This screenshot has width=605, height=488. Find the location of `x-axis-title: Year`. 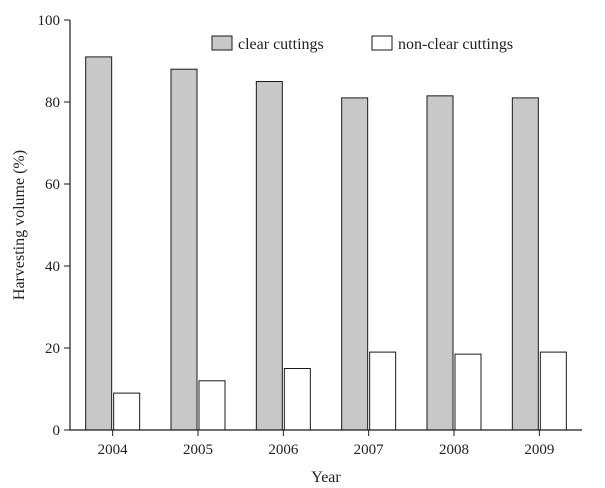

x-axis-title: Year is located at coordinates (326, 477).